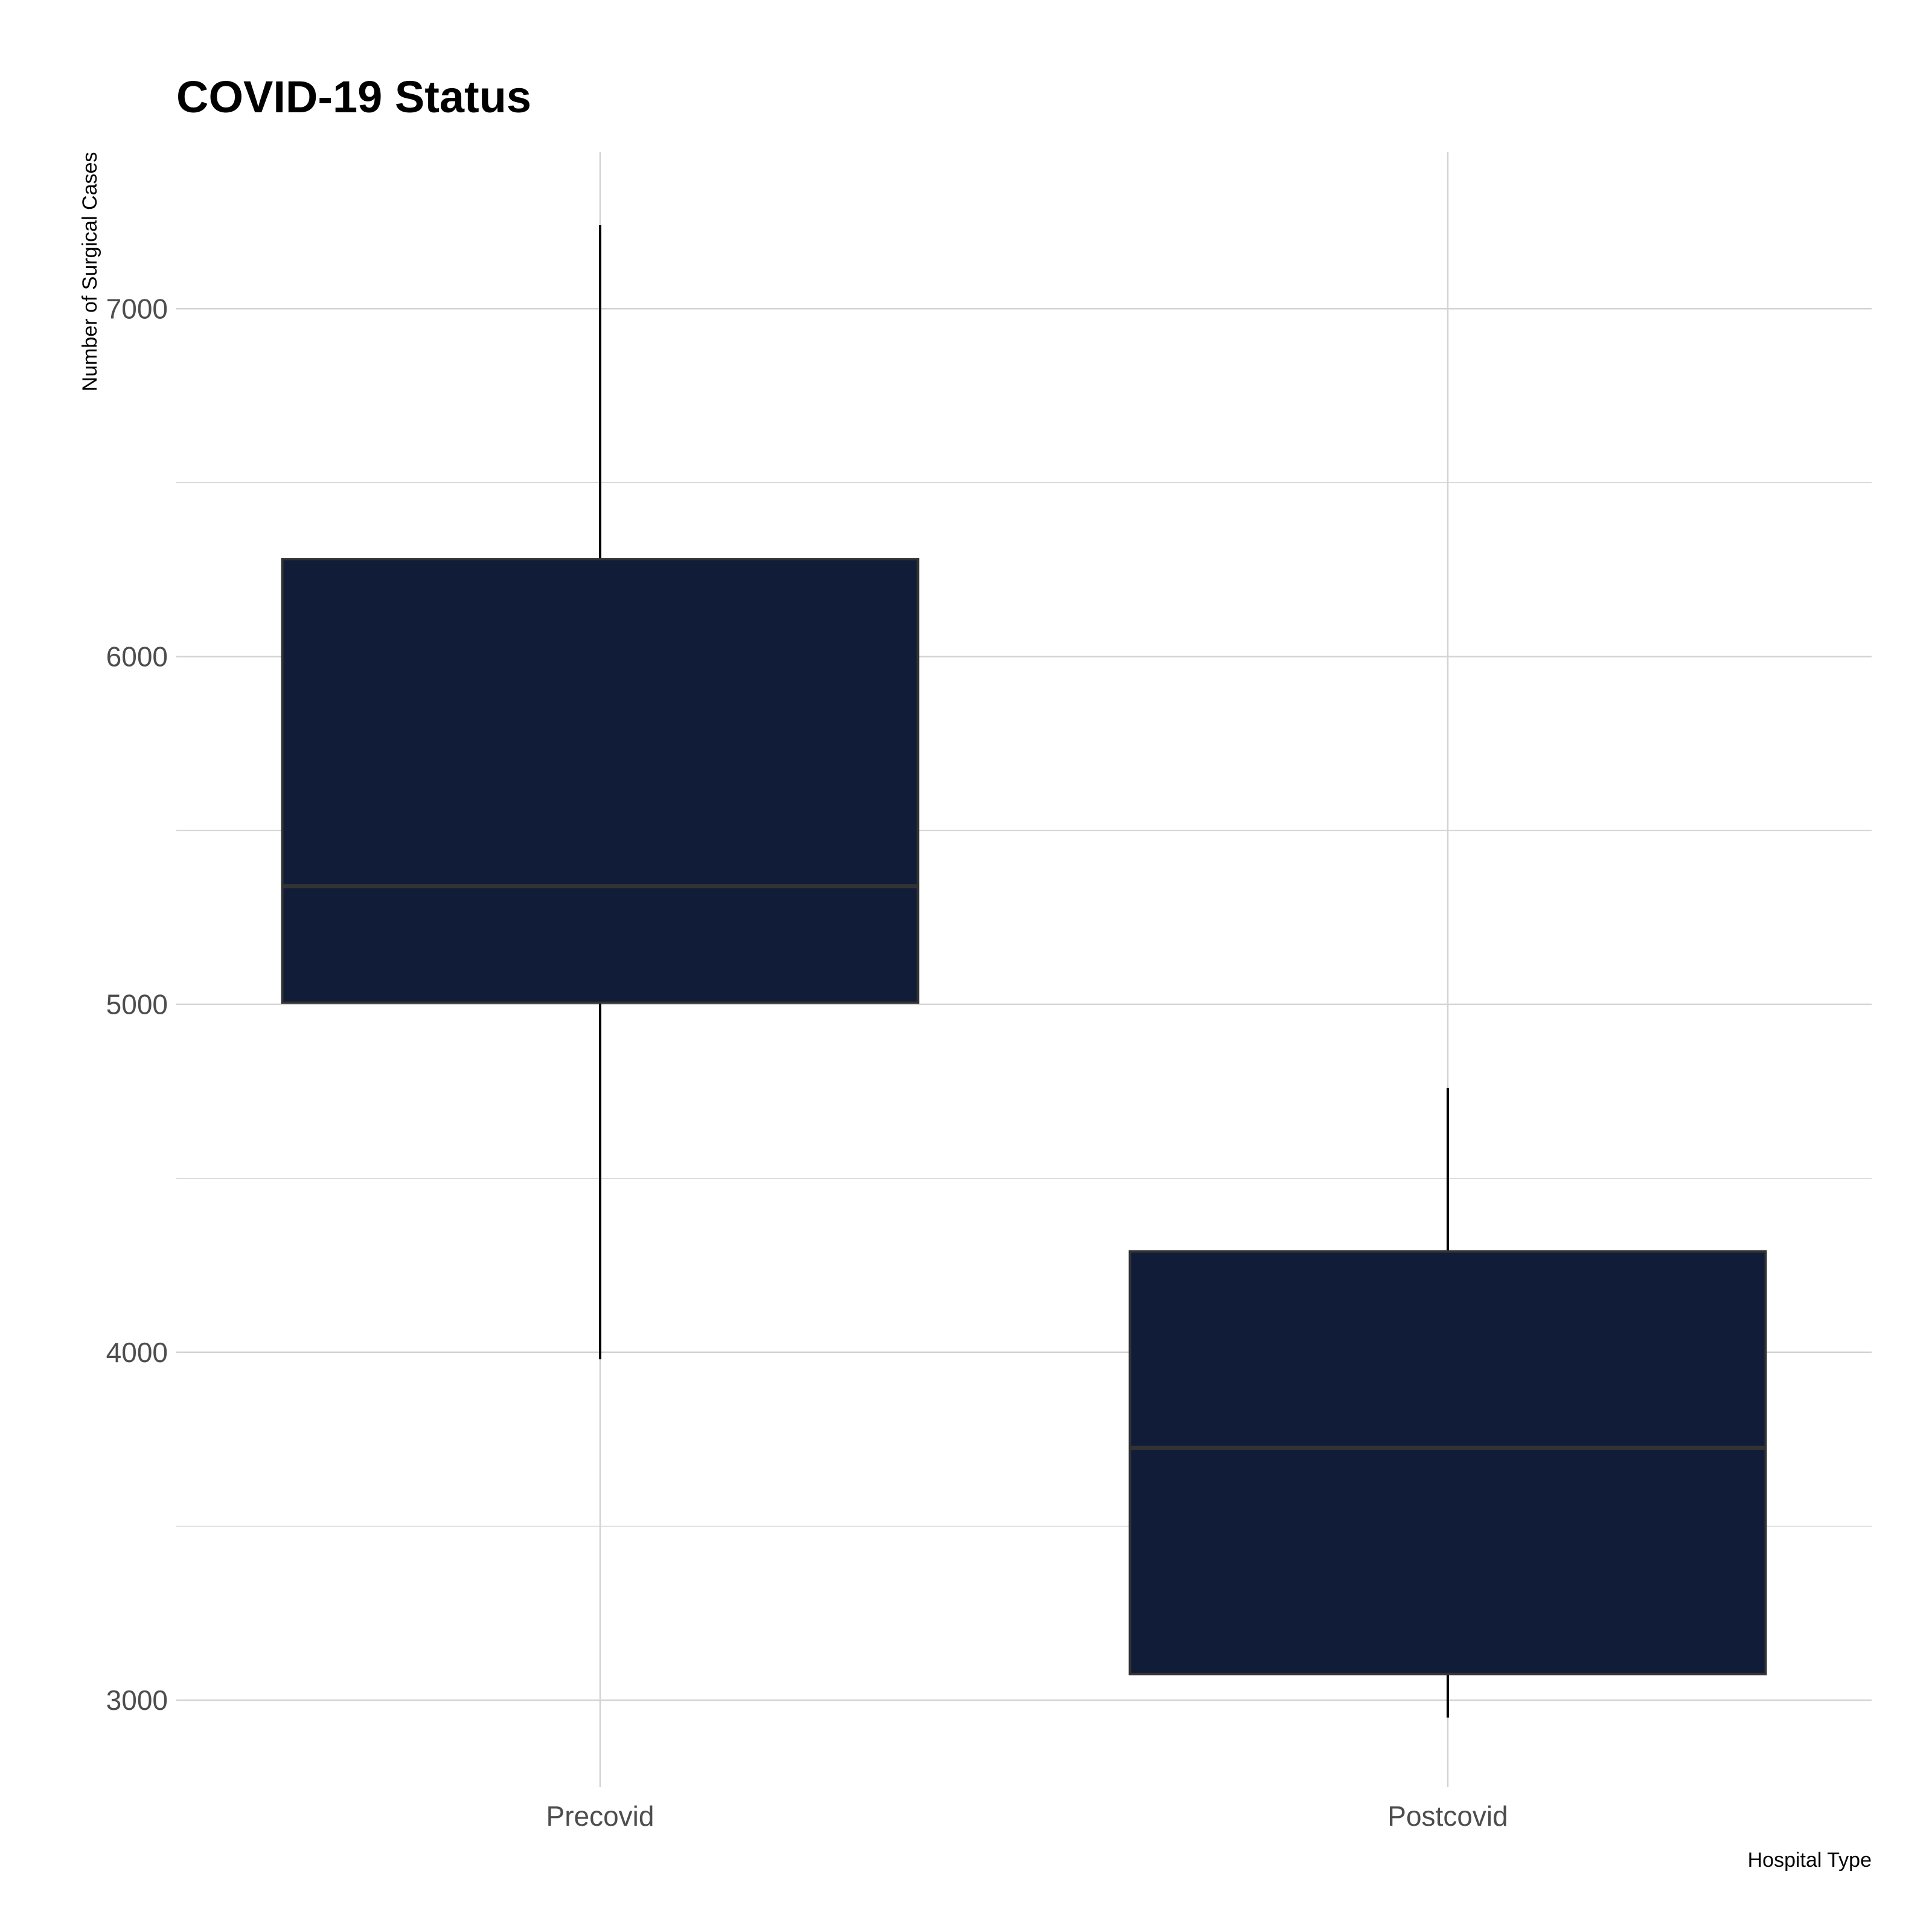 The image size is (1932, 1932). What do you see at coordinates (137, 1004) in the screenshot?
I see `y-tick-label: 5000` at bounding box center [137, 1004].